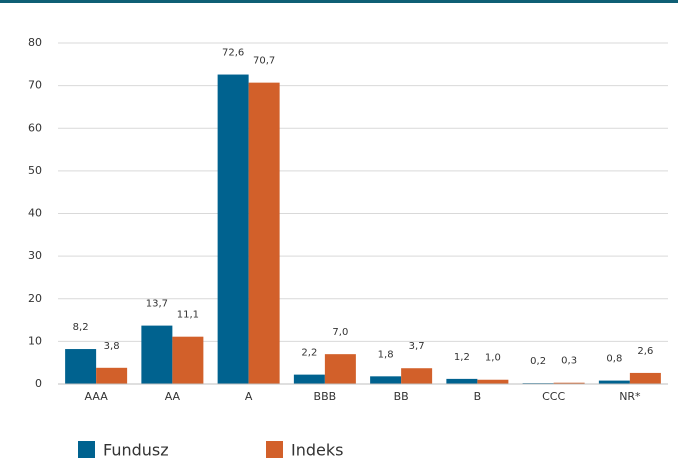  I want to click on value-label: 0,2, so click(538, 361).